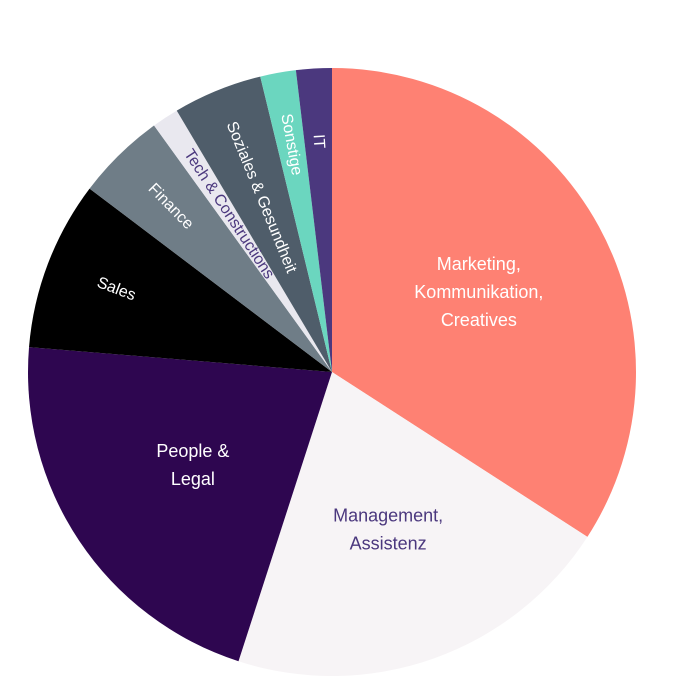 Image resolution: width=700 pixels, height=700 pixels. What do you see at coordinates (313, 220) in the screenshot?
I see `slice-it` at bounding box center [313, 220].